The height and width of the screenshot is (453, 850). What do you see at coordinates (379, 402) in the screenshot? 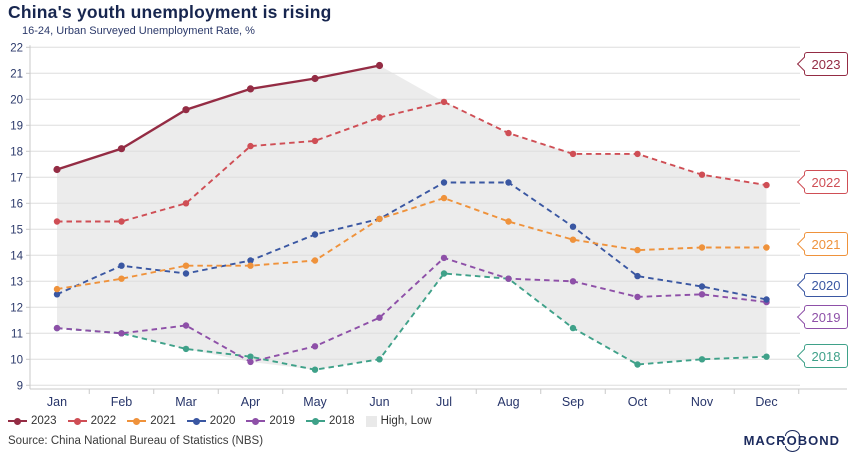
I see `x-tick-label: Jun` at bounding box center [379, 402].